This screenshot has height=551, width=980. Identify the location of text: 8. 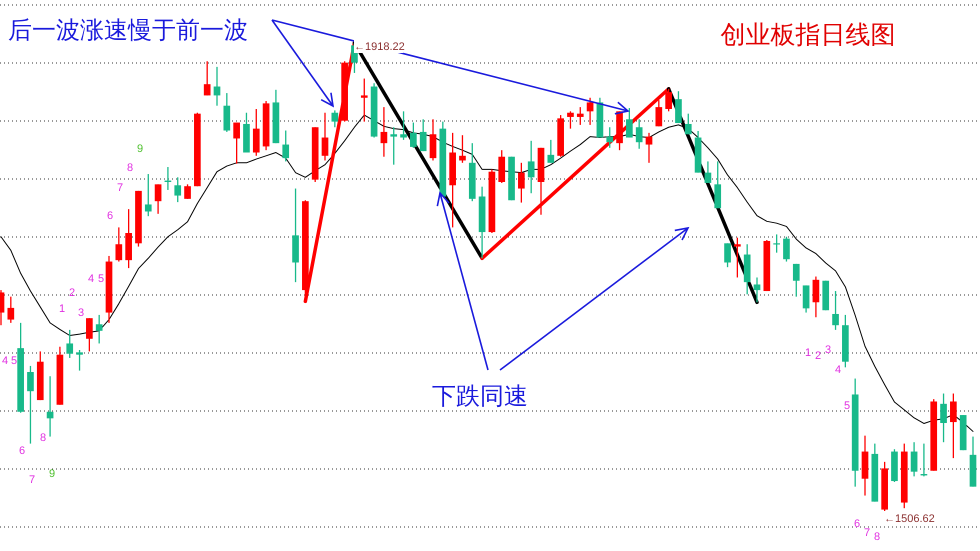
(877, 537).